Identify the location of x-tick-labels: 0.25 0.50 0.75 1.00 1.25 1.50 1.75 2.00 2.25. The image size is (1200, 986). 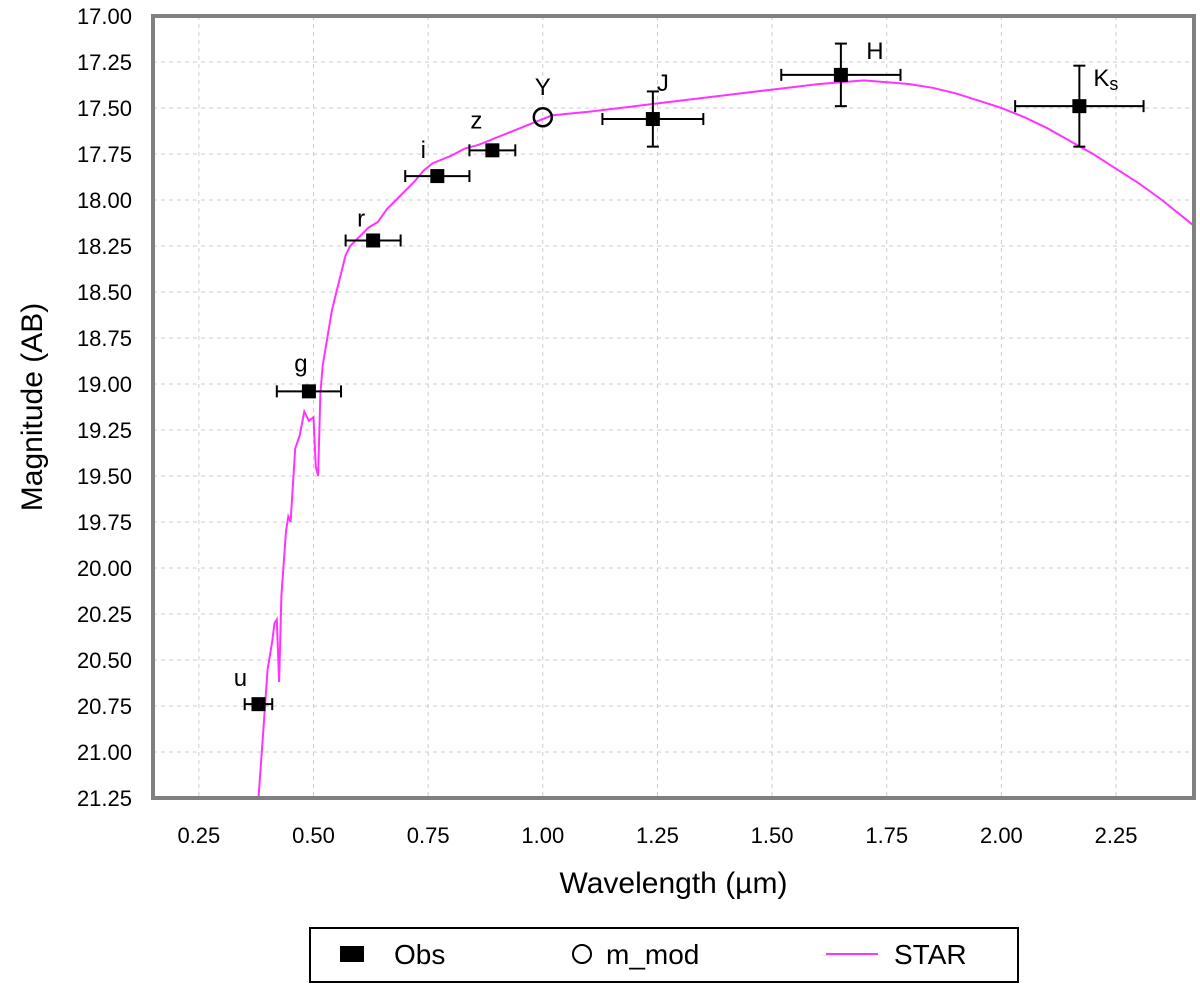
(657, 835).